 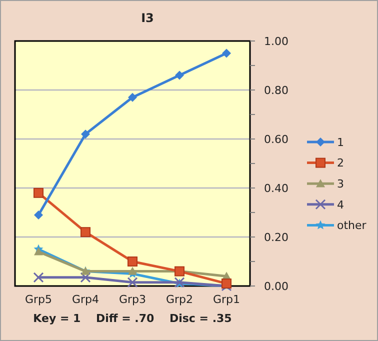 What do you see at coordinates (132, 299) in the screenshot?
I see `x-tick-label: Grp3` at bounding box center [132, 299].